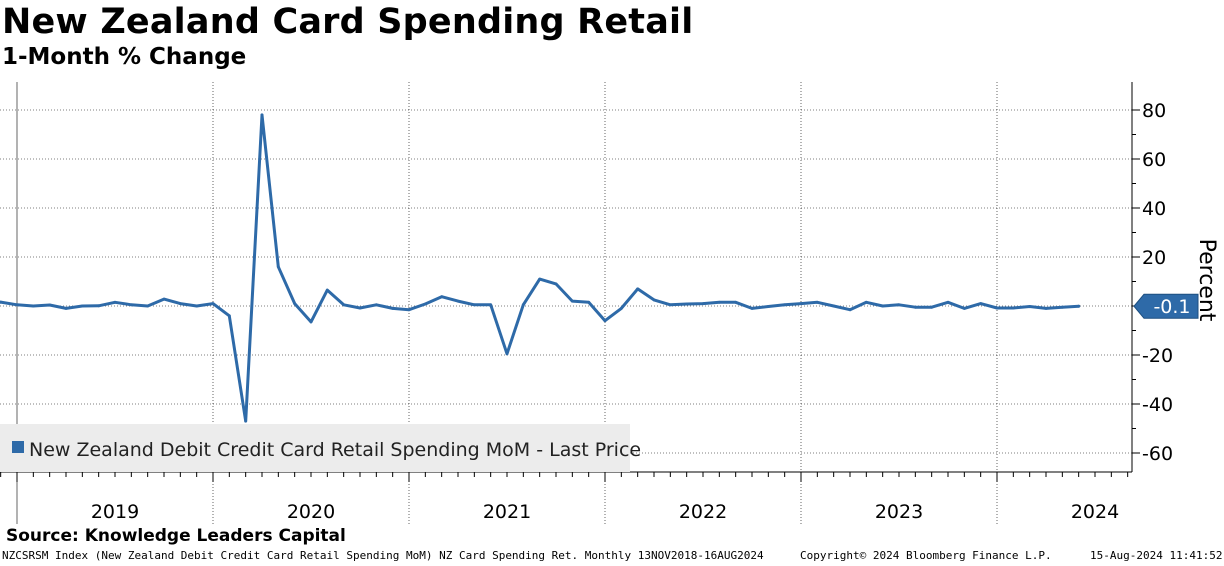 This screenshot has height=566, width=1224. What do you see at coordinates (124, 57) in the screenshot?
I see `chart-subtitle: 1-Month % Change` at bounding box center [124, 57].